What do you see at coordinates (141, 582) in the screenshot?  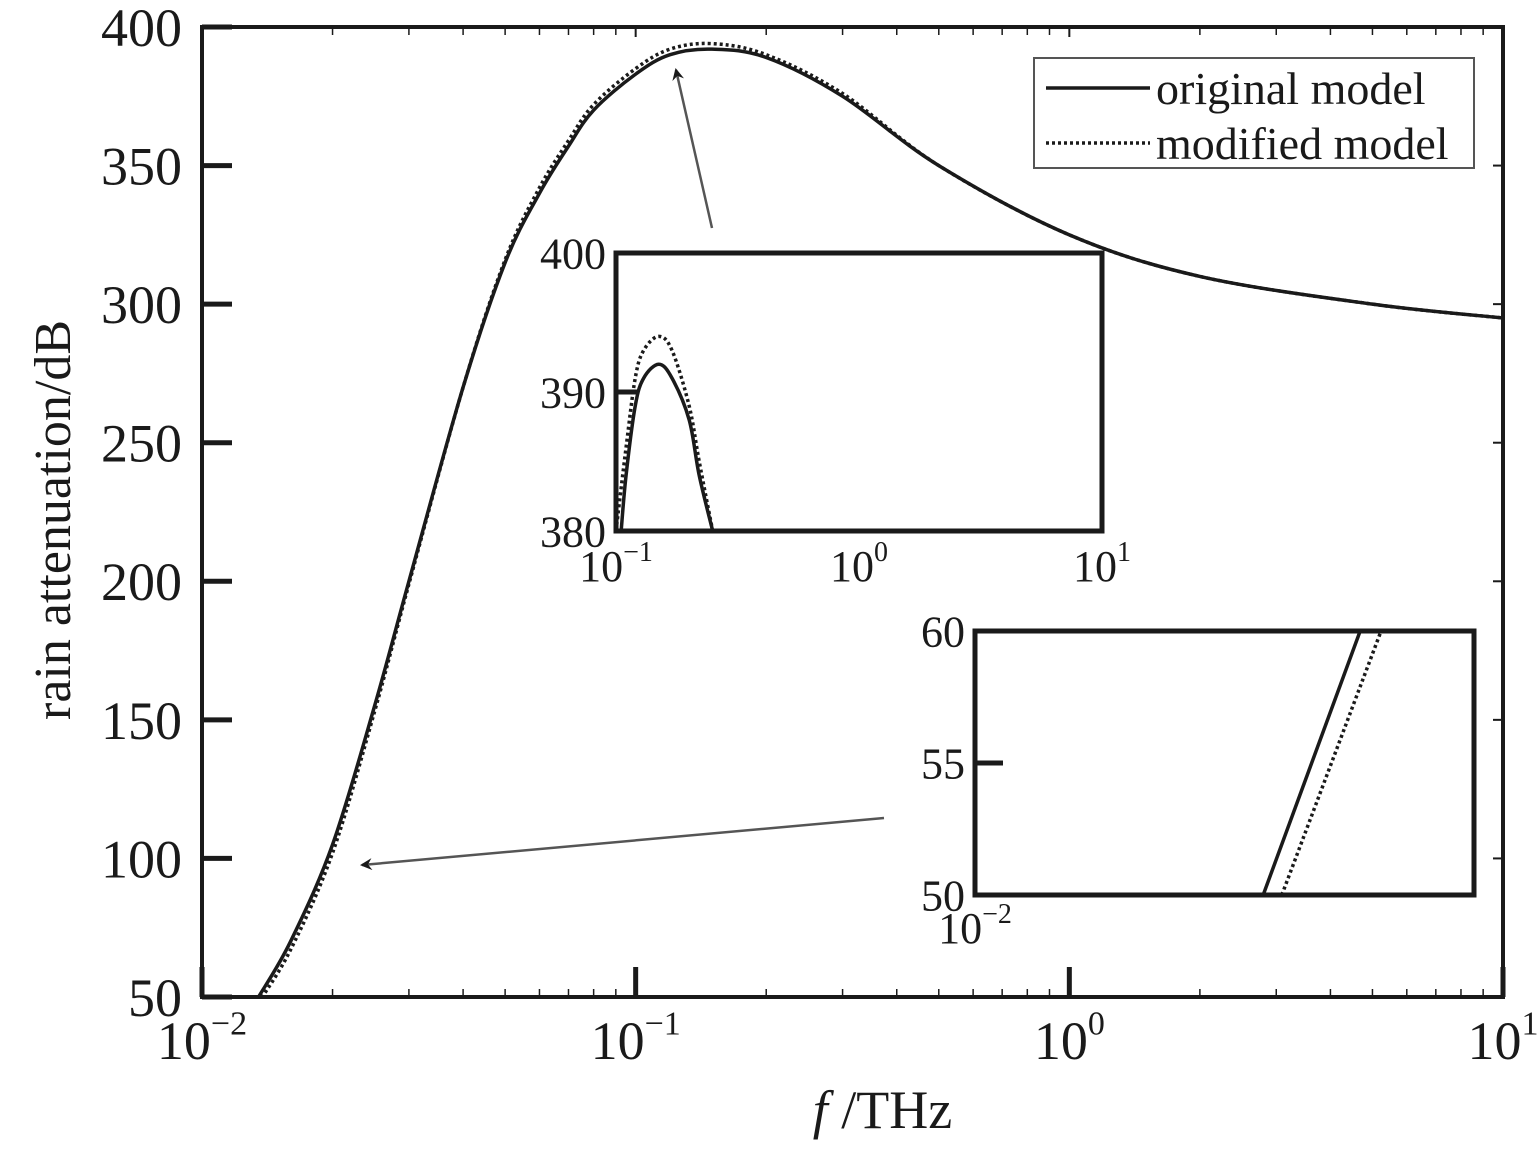 I see `y-tick-label: 200` at bounding box center [141, 582].